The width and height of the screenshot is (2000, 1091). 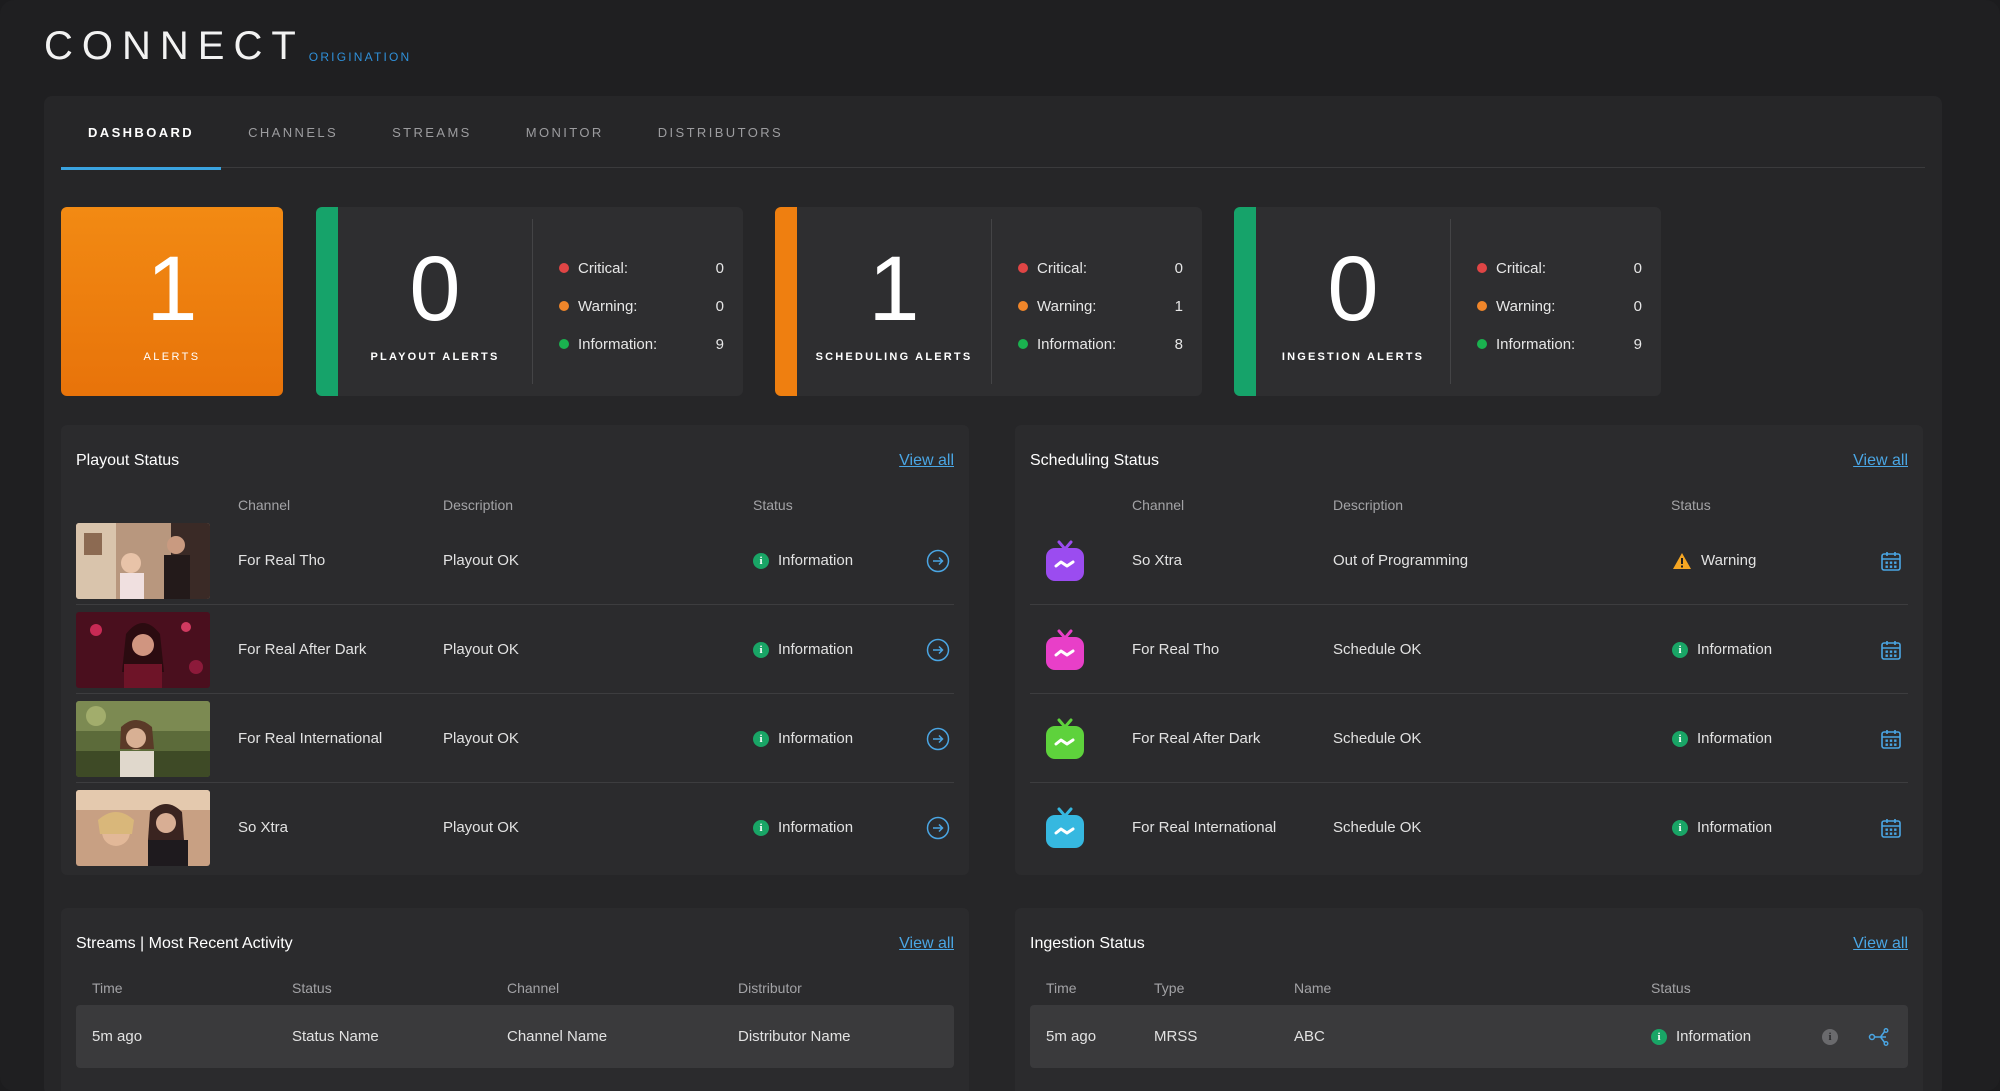 I want to click on scheduling-alerts-breakdown: Critical: 0 Warning: 1 Information: 8, so click(x=1100, y=306).